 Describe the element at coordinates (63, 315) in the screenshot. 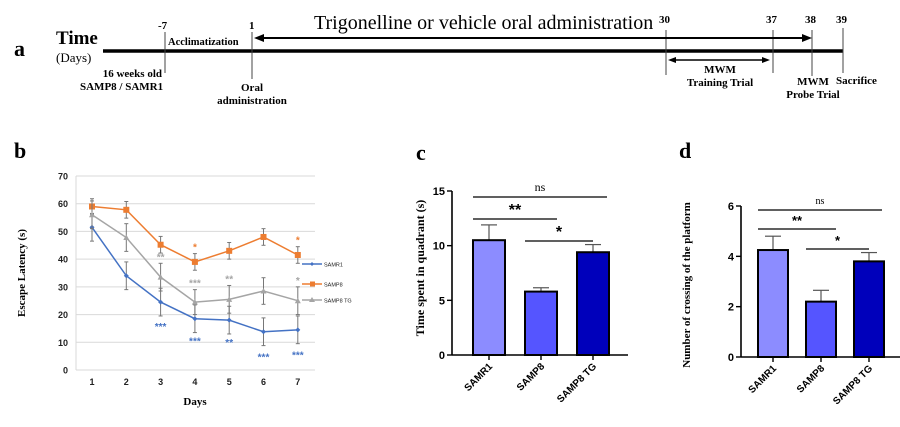

I see `b-ytick-label: 20` at that location.